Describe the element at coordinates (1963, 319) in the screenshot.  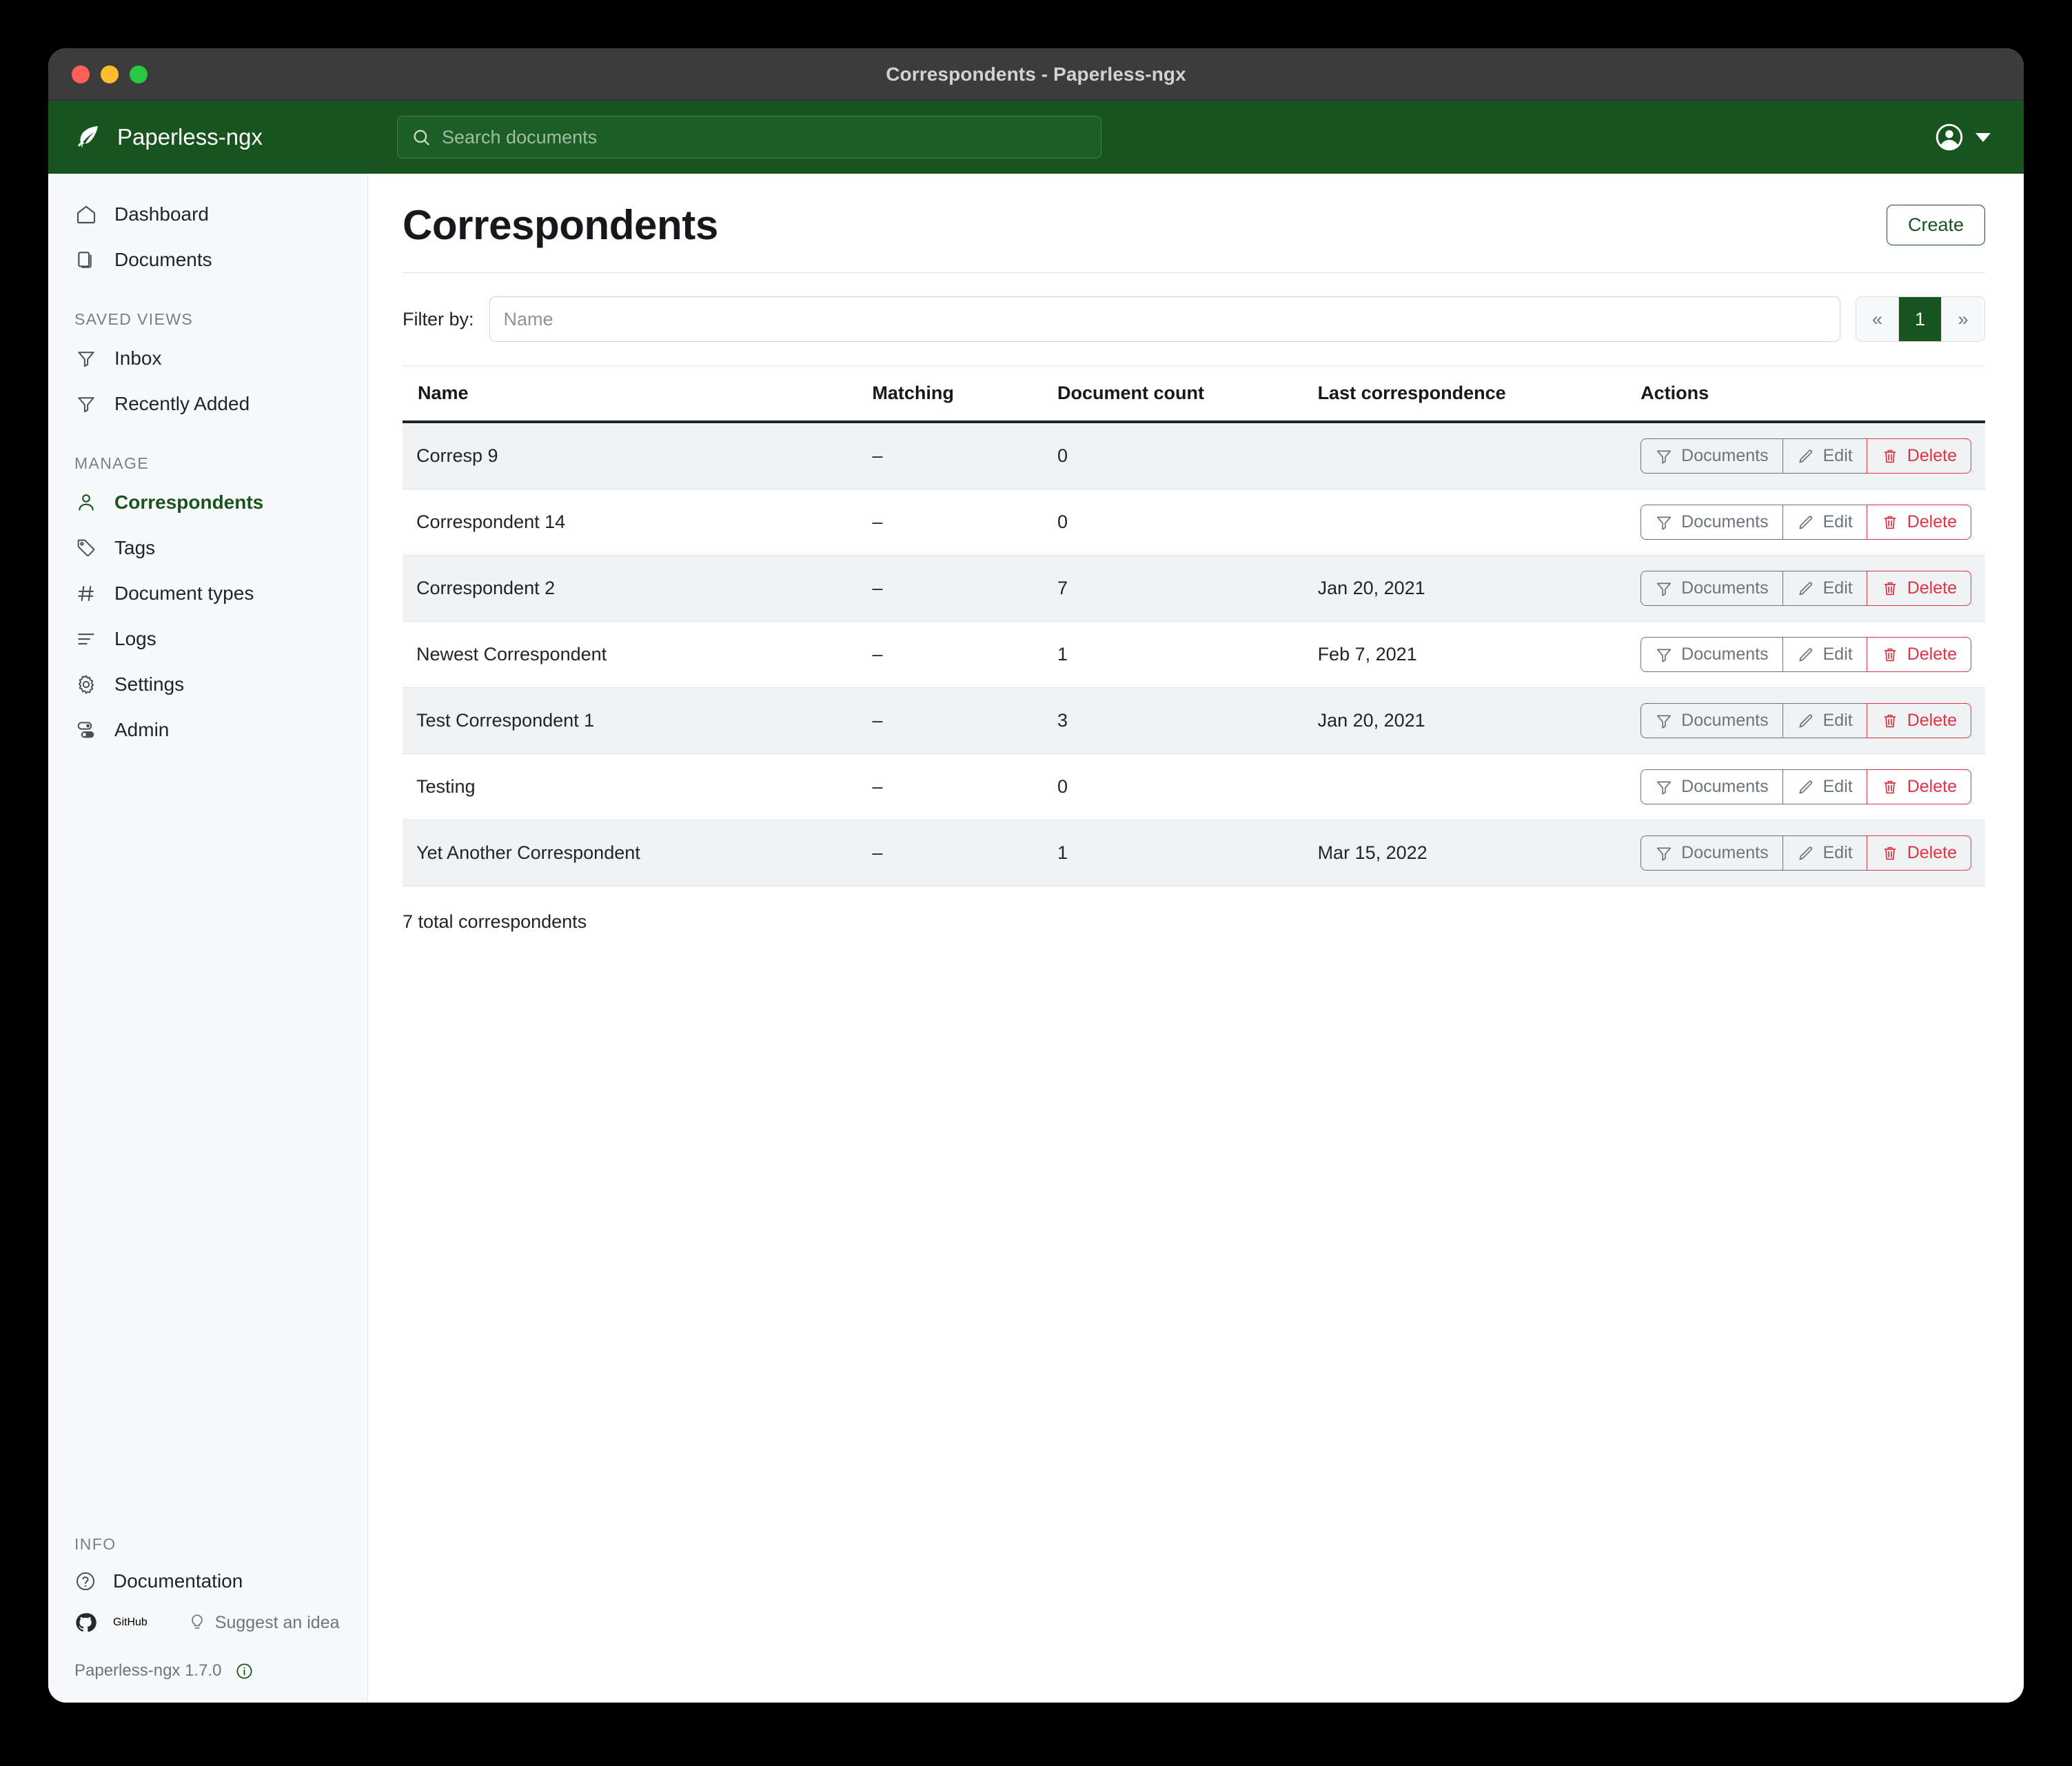
I see `pagination-next: »` at that location.